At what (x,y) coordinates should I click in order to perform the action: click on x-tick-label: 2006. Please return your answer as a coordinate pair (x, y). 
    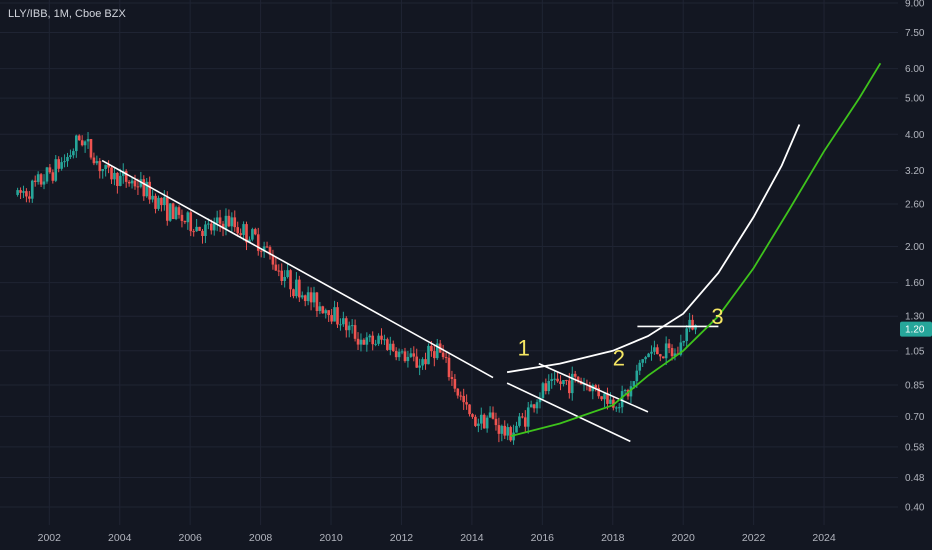
    Looking at the image, I should click on (190, 538).